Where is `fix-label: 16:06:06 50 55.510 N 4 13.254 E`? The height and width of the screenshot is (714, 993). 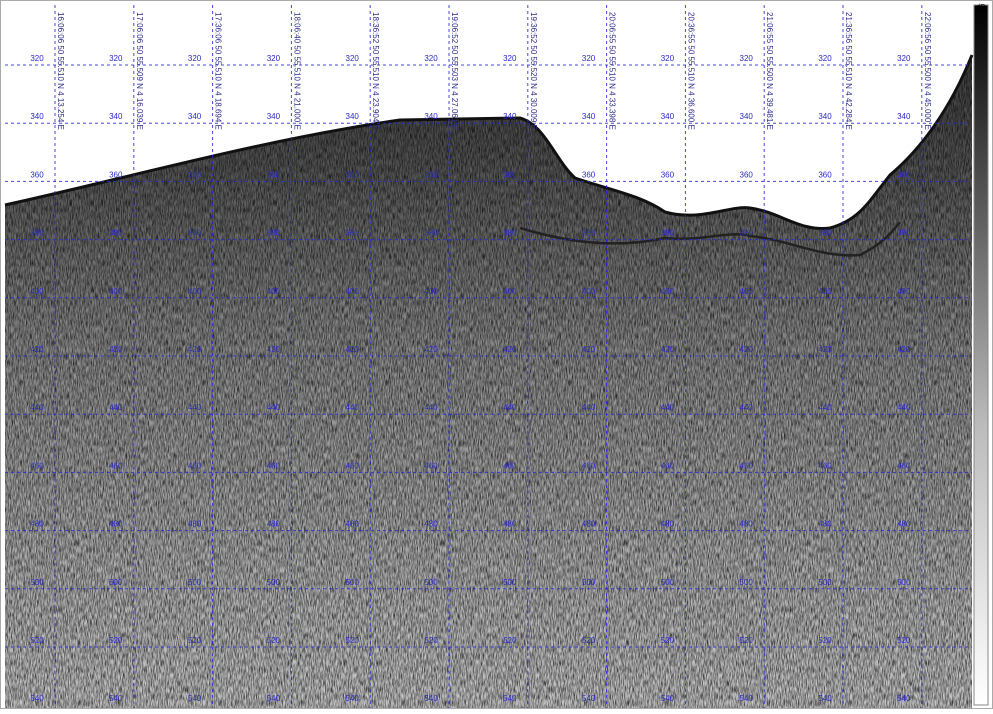 fix-label: 16:06:06 50 55.510 N 4 13.254 E is located at coordinates (60, 71).